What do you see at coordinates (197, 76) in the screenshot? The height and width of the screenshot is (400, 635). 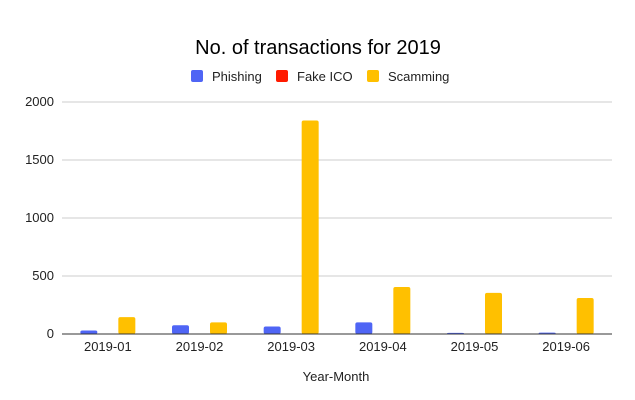 I see `legend-swatch-phishing` at bounding box center [197, 76].